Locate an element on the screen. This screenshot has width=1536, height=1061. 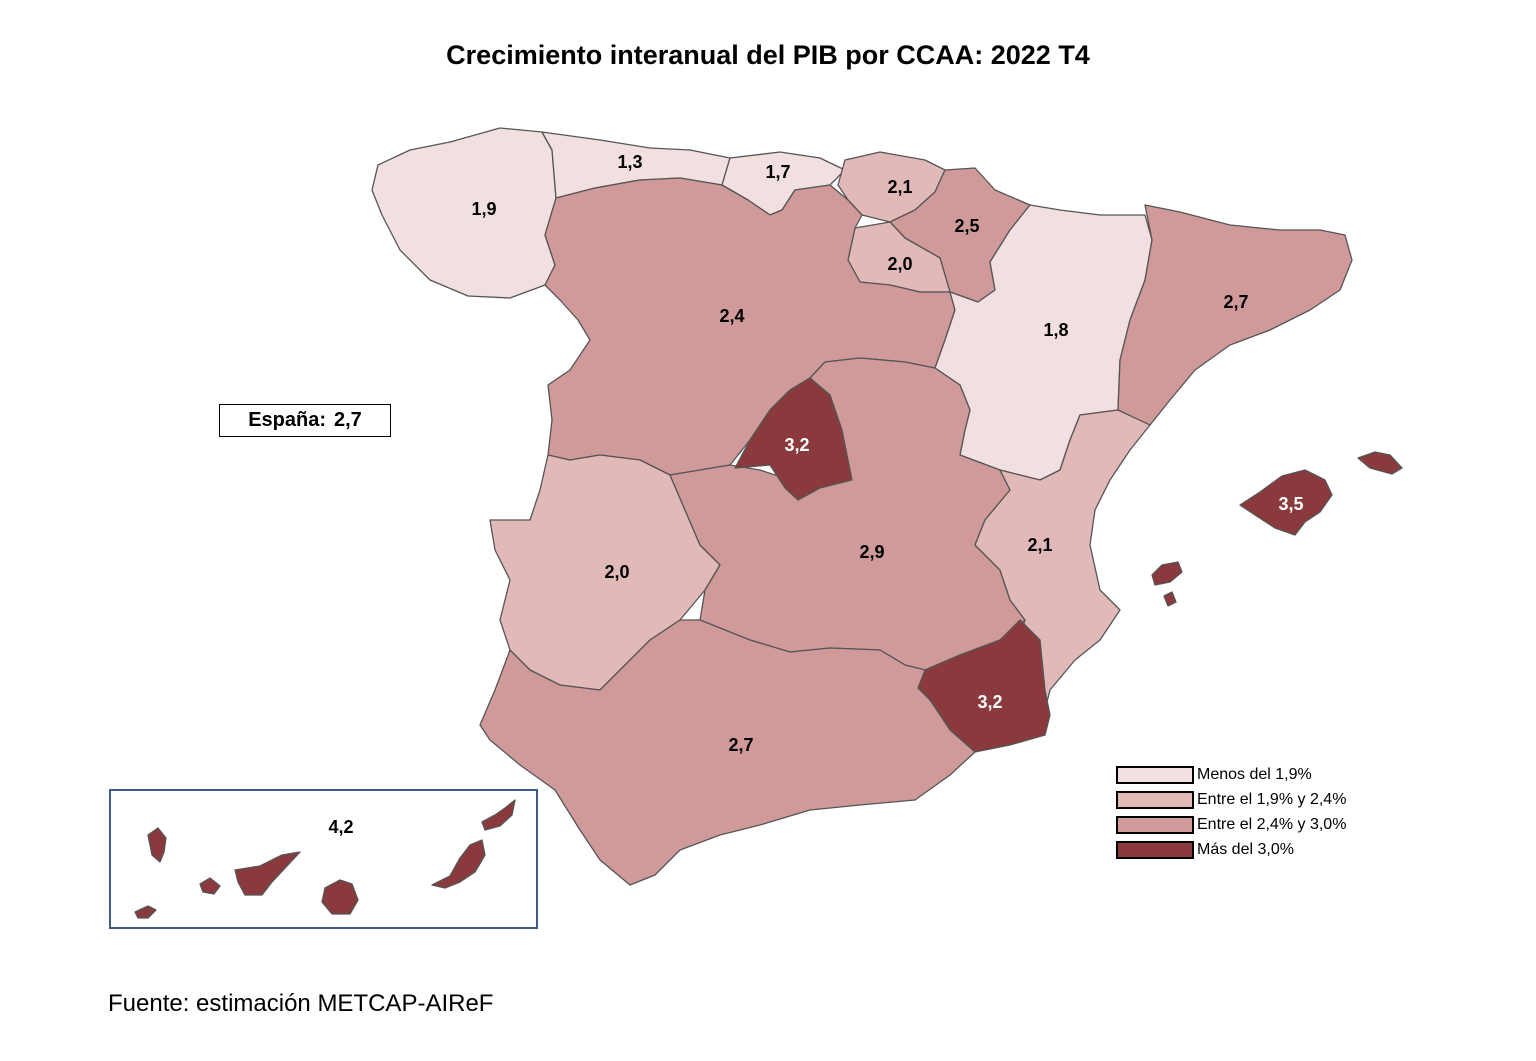
legend-item: Más del 3,0% is located at coordinates (1231, 849).